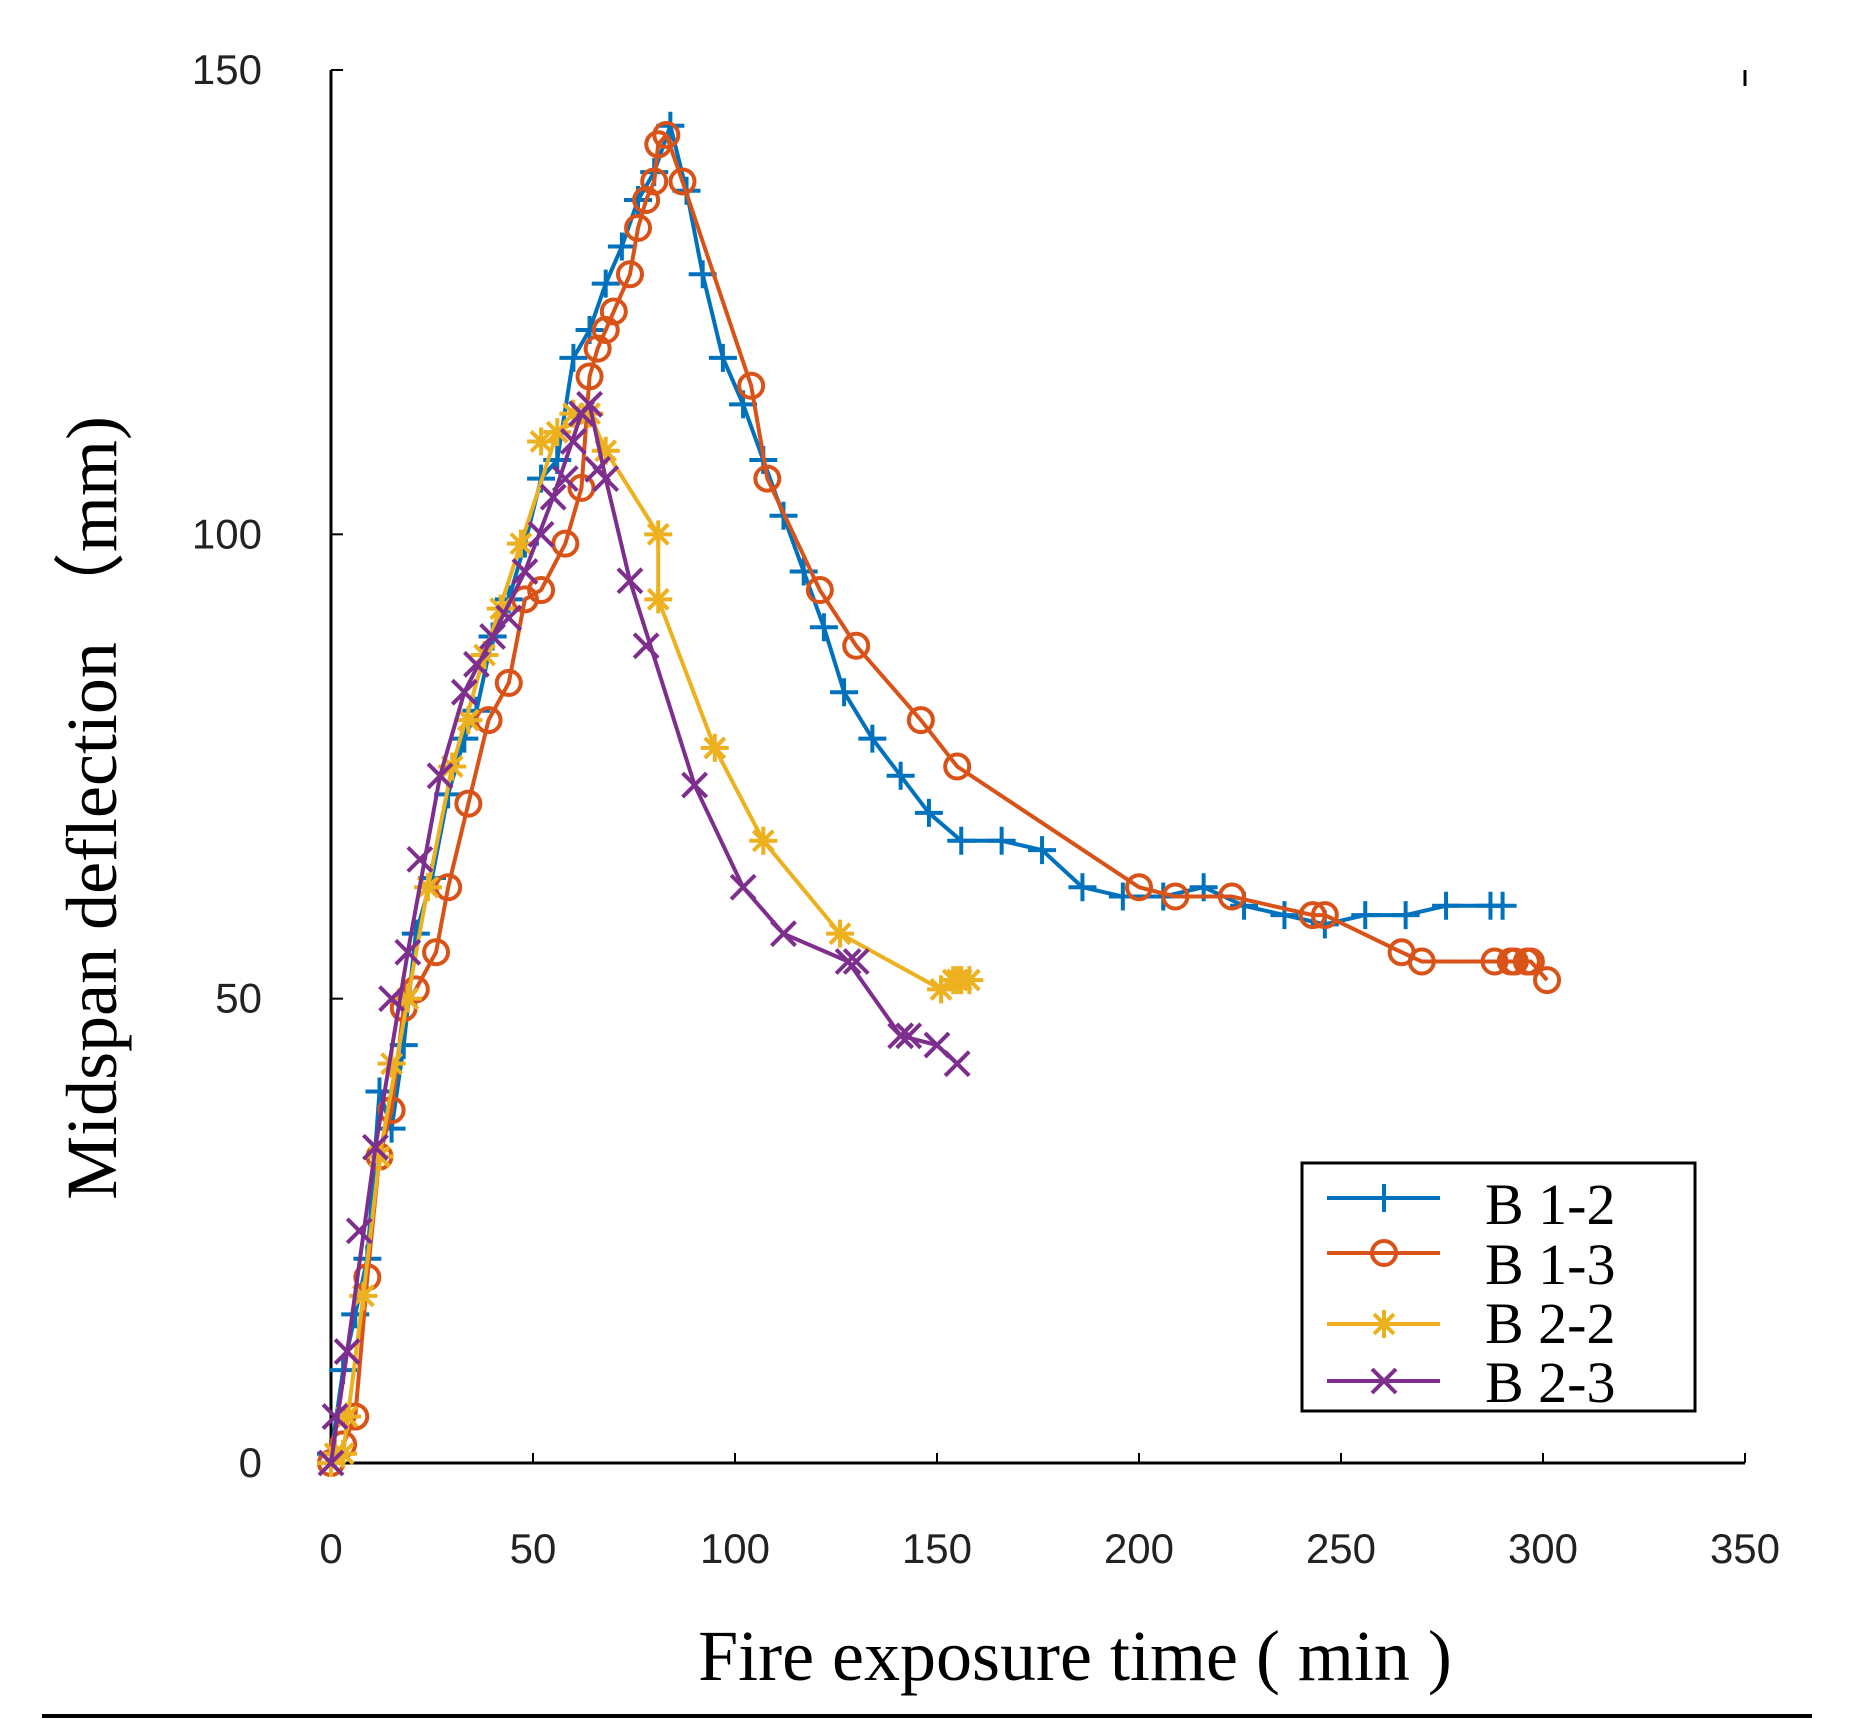 The width and height of the screenshot is (1862, 1730). I want to click on legend-box, so click(1498, 1287).